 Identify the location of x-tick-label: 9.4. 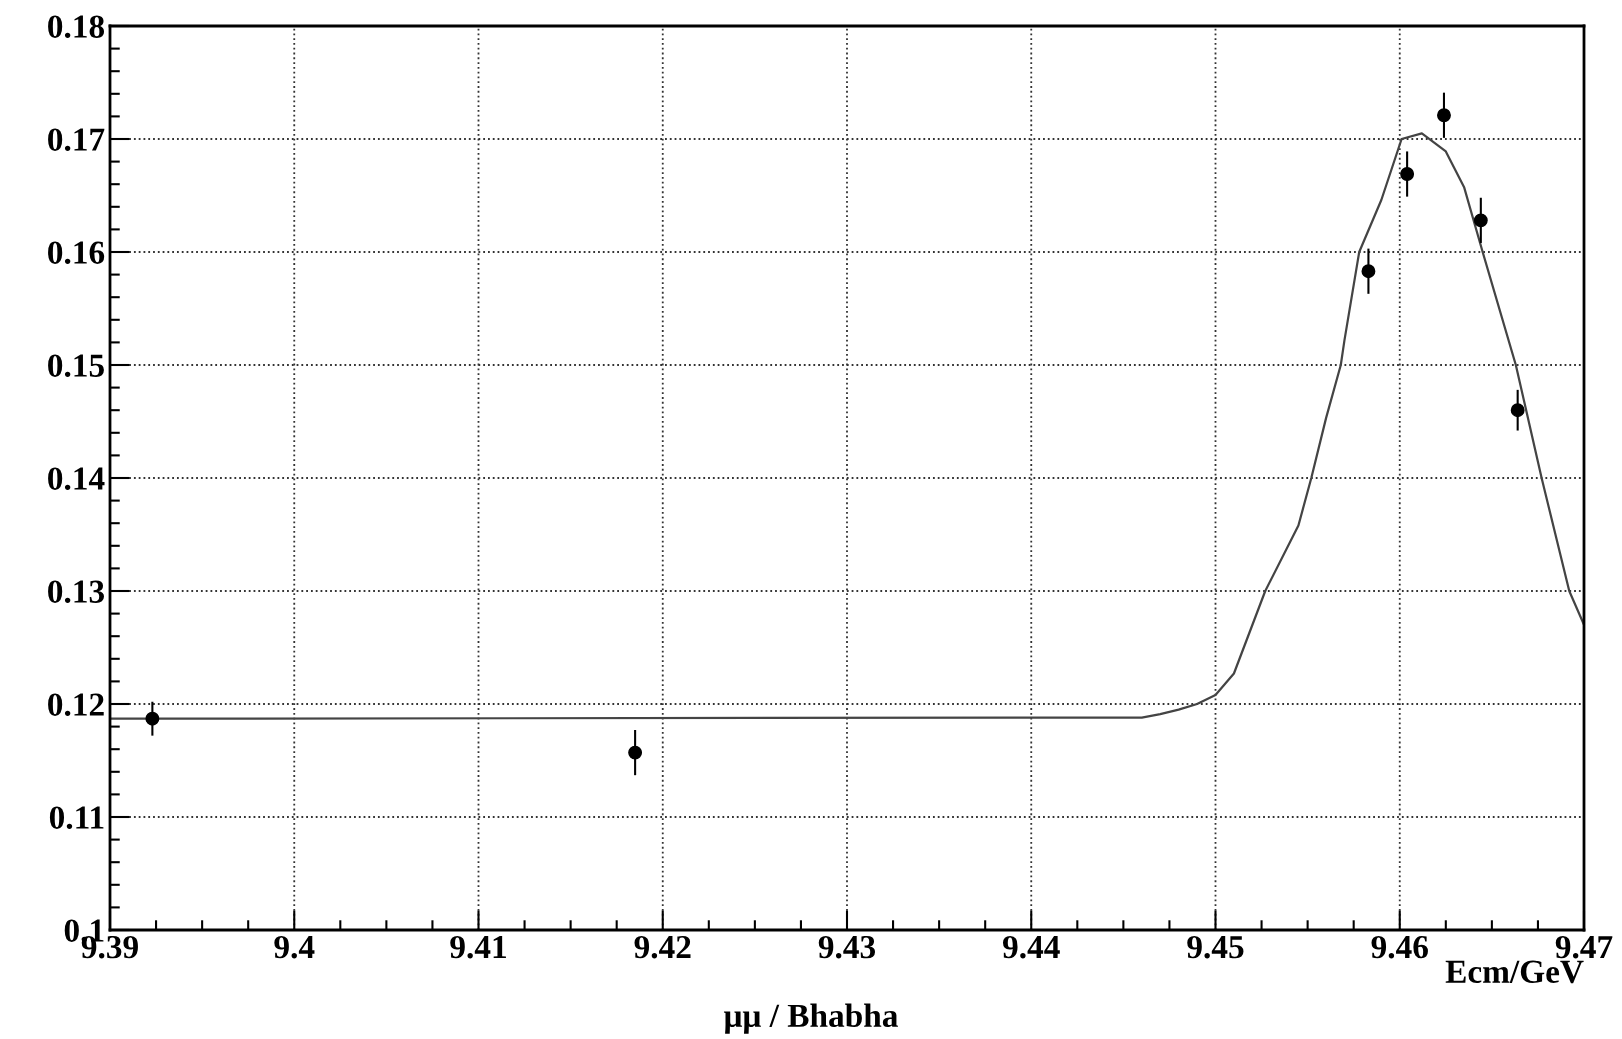
(294, 947).